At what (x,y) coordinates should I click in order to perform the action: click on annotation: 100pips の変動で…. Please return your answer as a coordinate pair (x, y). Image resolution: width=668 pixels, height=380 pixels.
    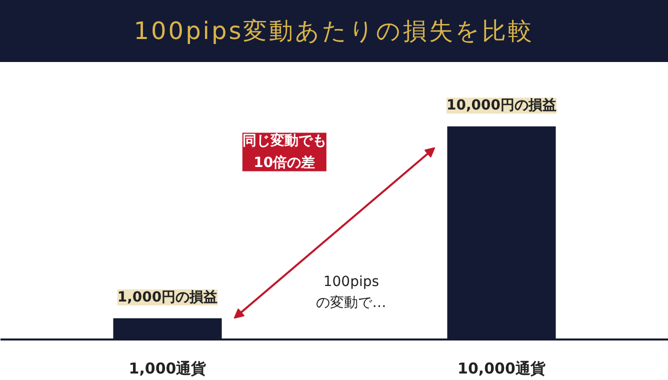
    Looking at the image, I should click on (351, 293).